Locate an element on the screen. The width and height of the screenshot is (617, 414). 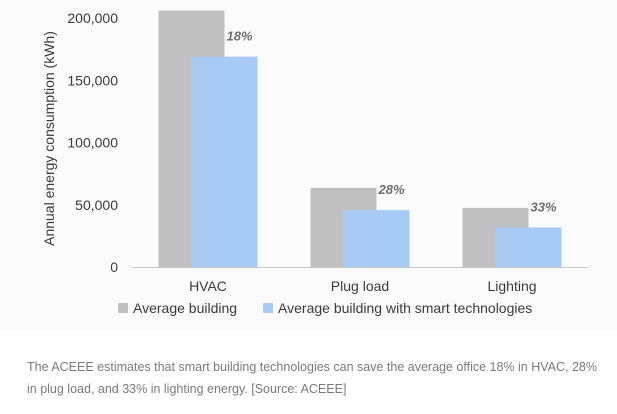
y-tick-label: 150,000 is located at coordinates (92, 80).